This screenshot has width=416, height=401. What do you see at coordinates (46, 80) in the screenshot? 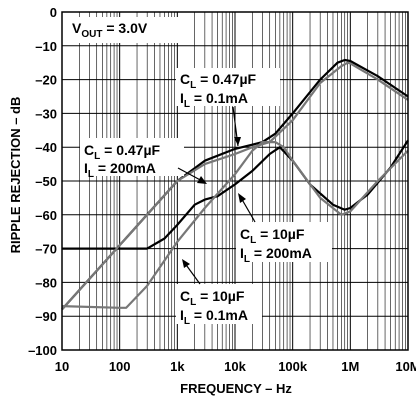
I see `y-tick-label: –20` at bounding box center [46, 80].